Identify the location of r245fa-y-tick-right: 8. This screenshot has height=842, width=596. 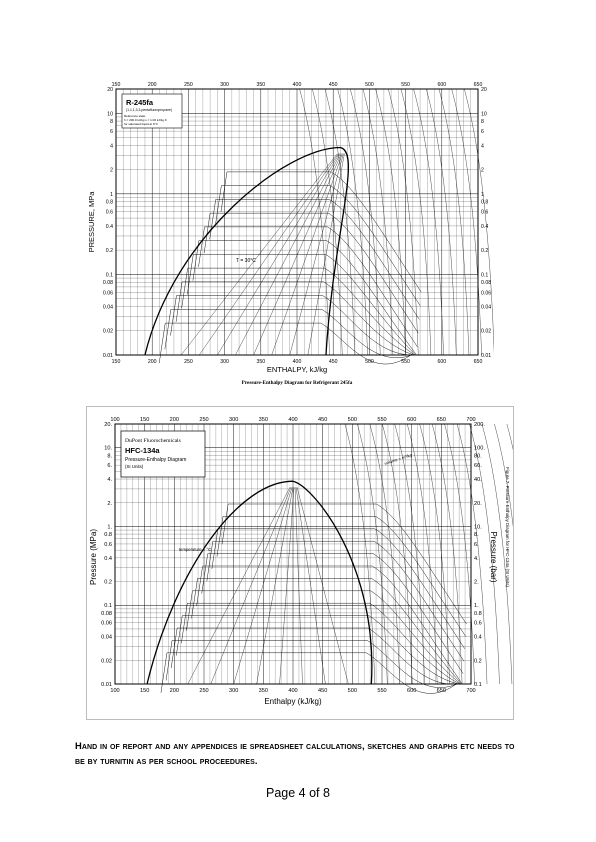
(482, 122).